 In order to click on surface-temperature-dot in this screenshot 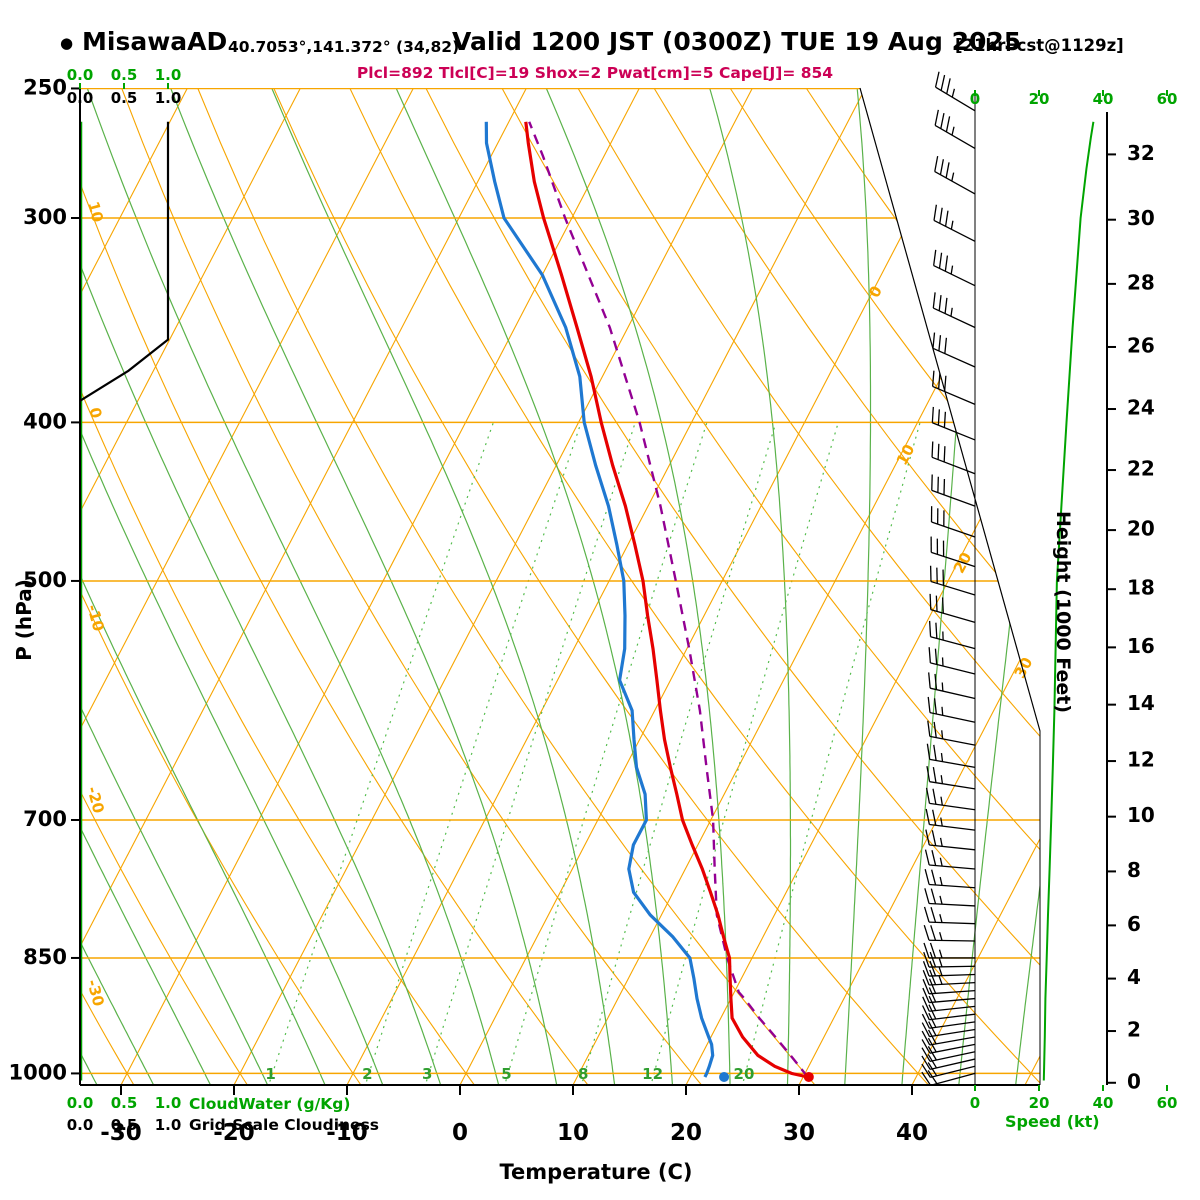, I will do `click(808, 1076)`.